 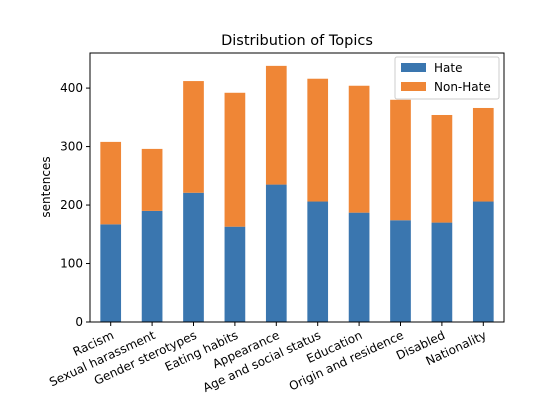 What do you see at coordinates (413, 67) in the screenshot?
I see `legend-swatch-hate` at bounding box center [413, 67].